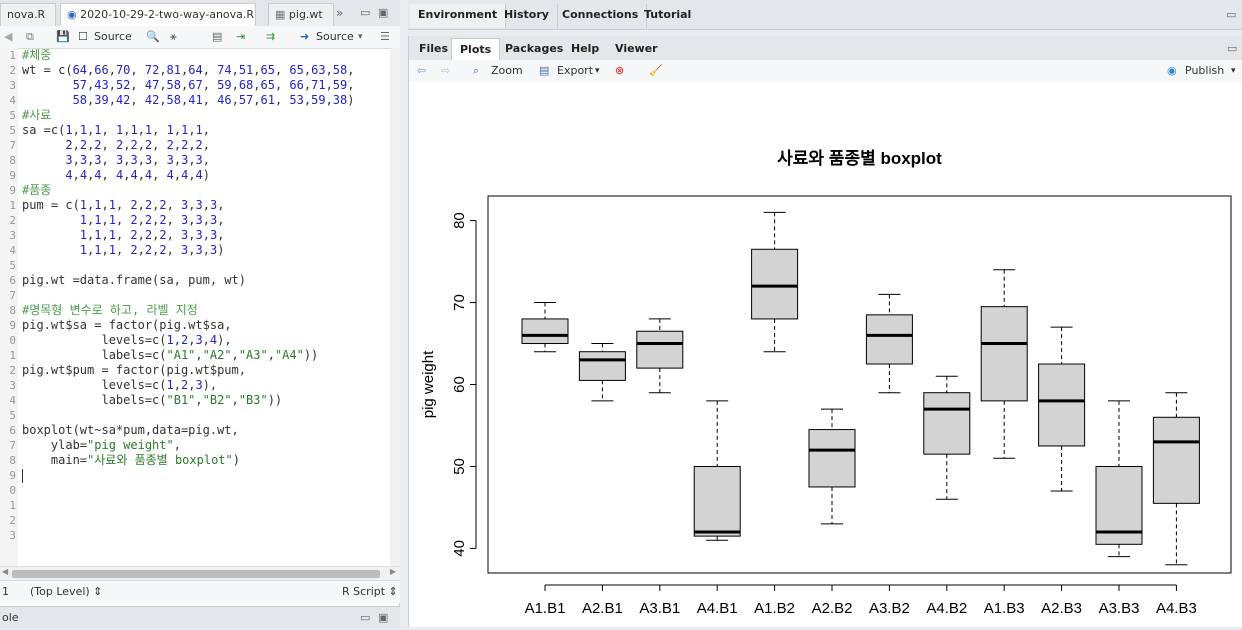 This screenshot has width=1242, height=630. What do you see at coordinates (575, 70) in the screenshot?
I see `export-button: Export` at bounding box center [575, 70].